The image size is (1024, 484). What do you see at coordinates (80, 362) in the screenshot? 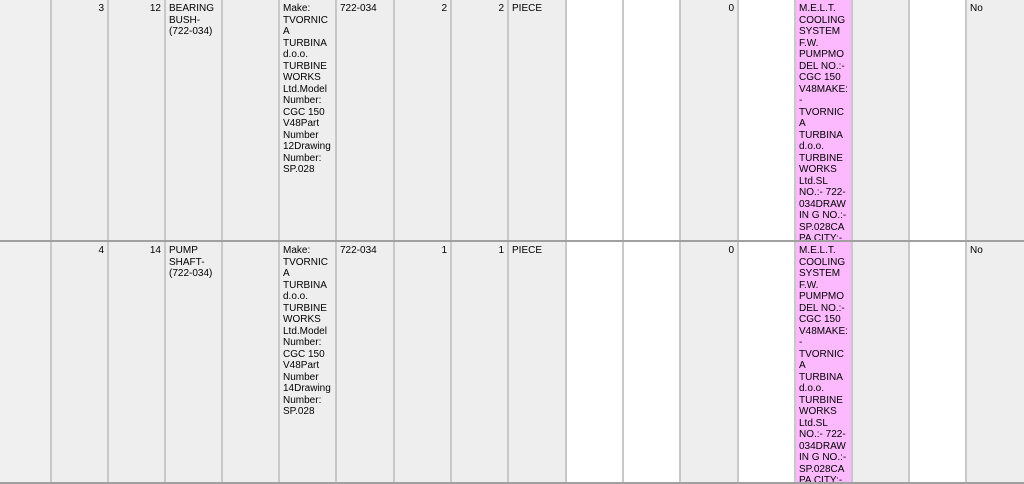
I see `sr-no-cell: 4` at bounding box center [80, 362].